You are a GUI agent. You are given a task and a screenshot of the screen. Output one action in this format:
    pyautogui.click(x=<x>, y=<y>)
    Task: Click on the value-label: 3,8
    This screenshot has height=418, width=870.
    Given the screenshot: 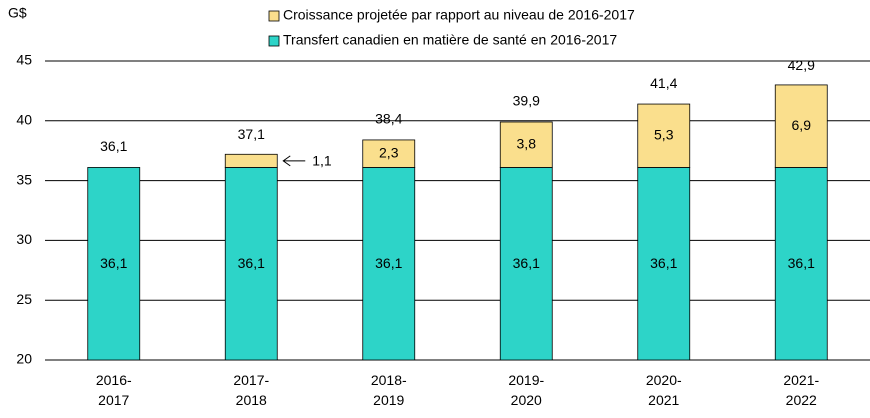 What is the action you would take?
    pyautogui.click(x=527, y=143)
    